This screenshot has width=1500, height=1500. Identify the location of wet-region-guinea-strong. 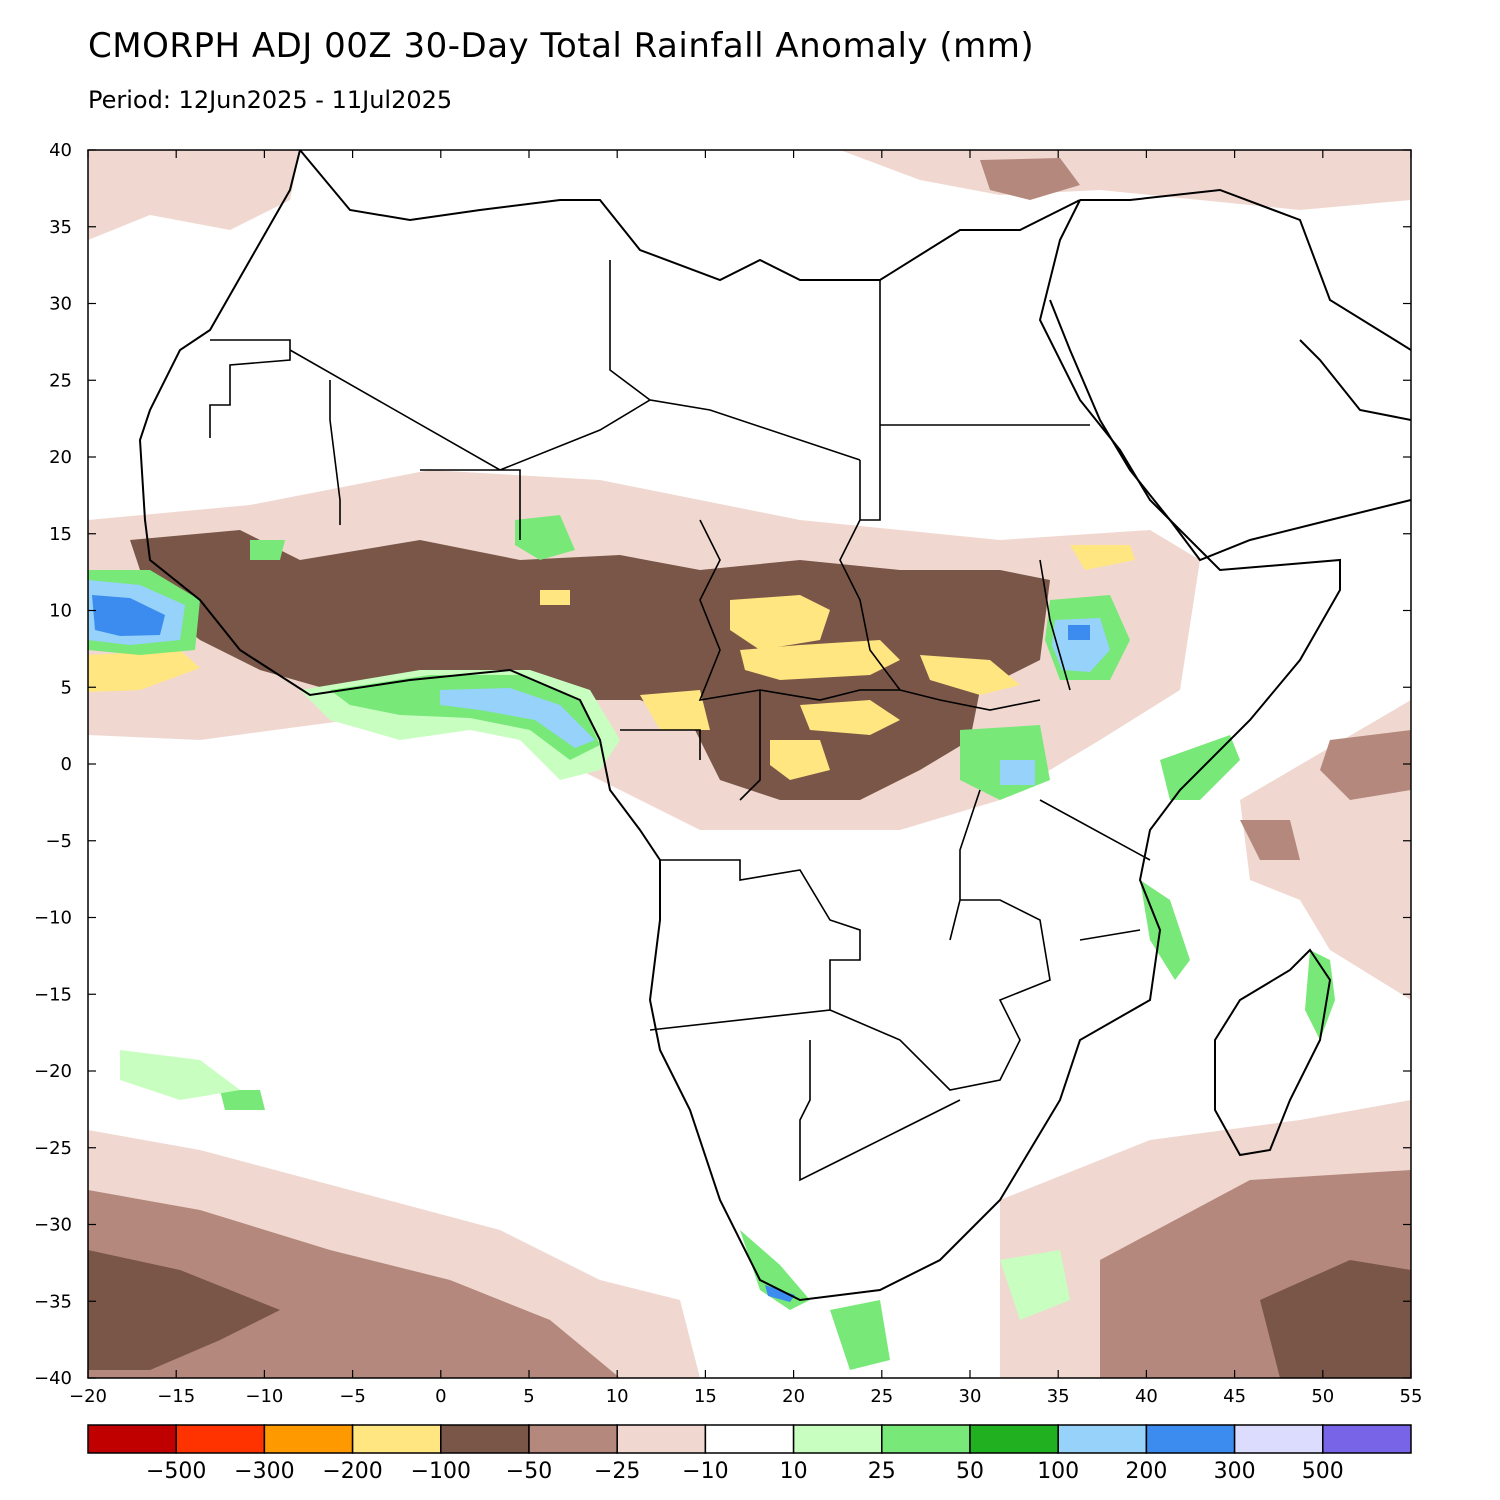
(517, 718).